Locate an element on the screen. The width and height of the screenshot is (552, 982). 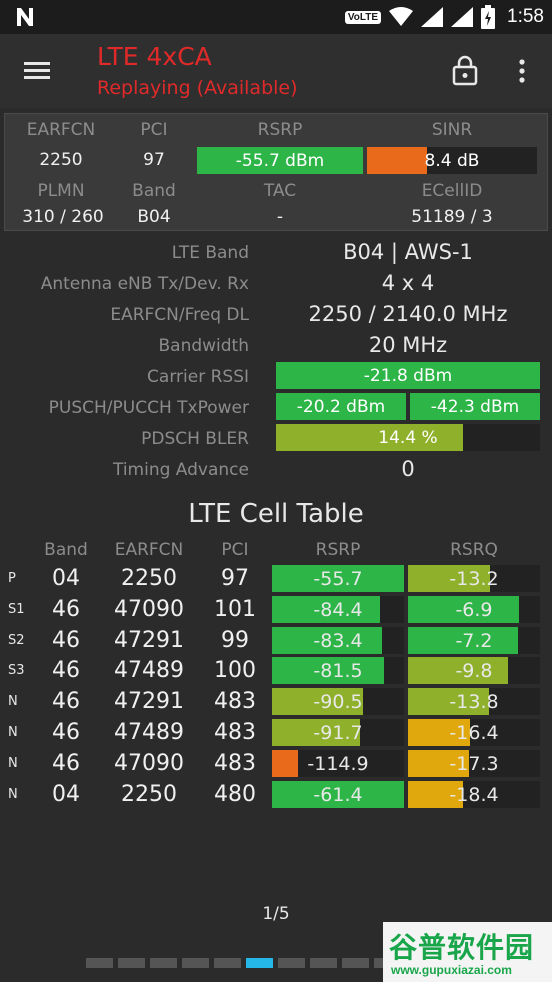
row-rsrp-bar: -91.7 is located at coordinates (338, 732).